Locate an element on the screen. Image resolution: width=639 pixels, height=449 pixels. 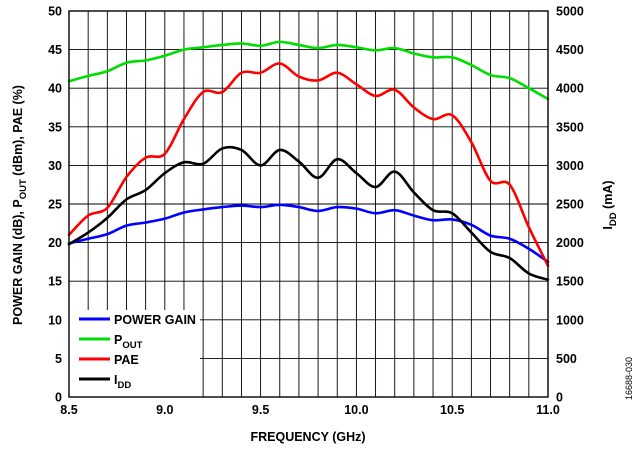
x-tick-label: 11.0 is located at coordinates (548, 410).